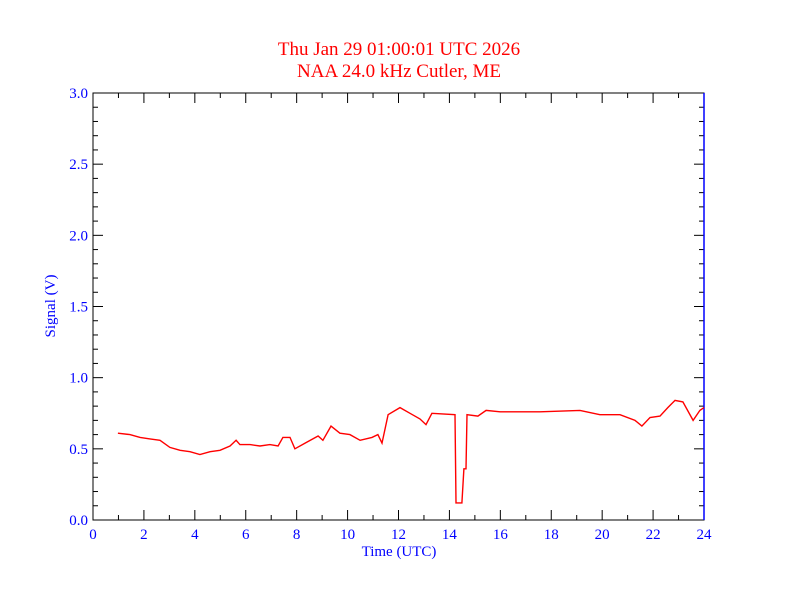  What do you see at coordinates (705, 535) in the screenshot?
I see `x-tick-label: 24` at bounding box center [705, 535].